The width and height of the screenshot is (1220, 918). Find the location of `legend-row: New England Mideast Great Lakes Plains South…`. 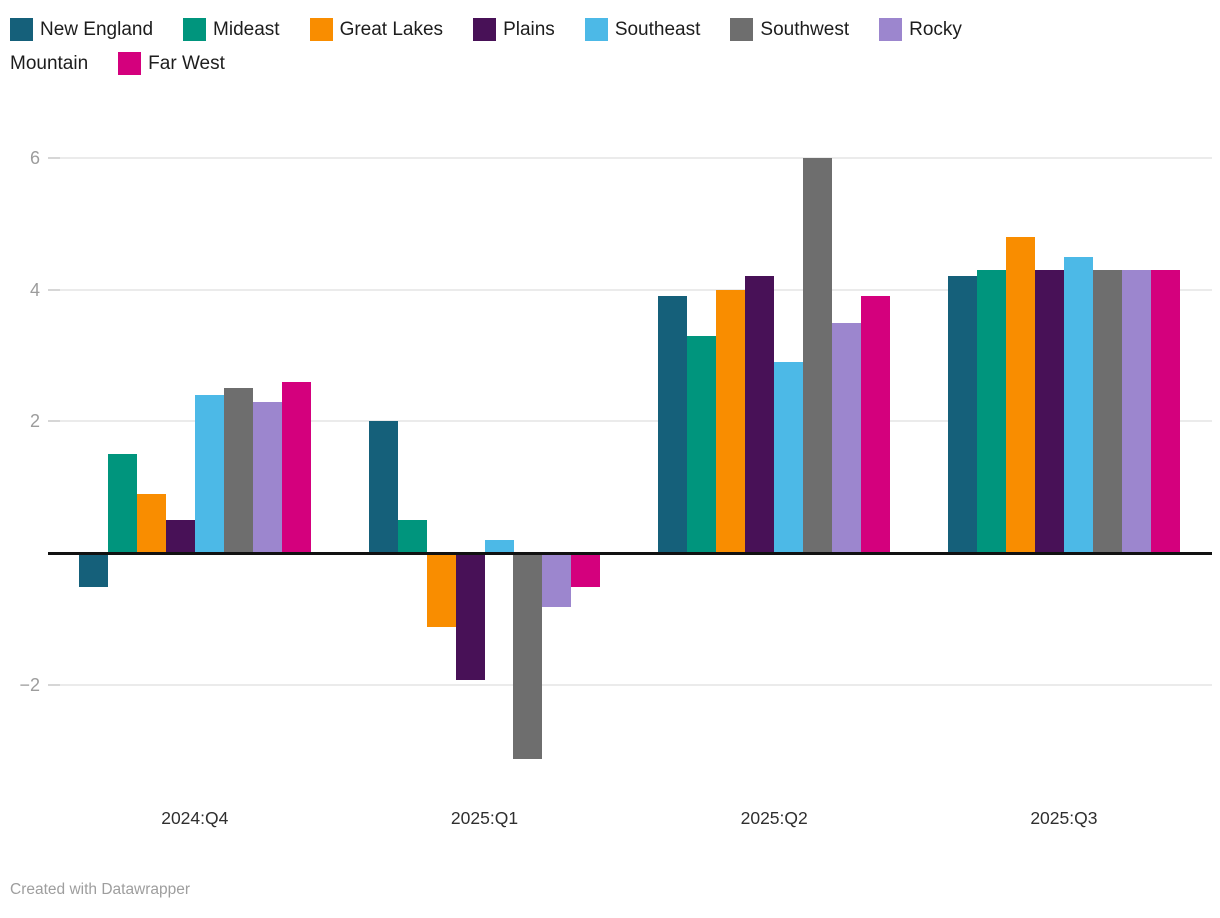

legend-row: New England Mideast Great Lakes Plains South… is located at coordinates (610, 29).